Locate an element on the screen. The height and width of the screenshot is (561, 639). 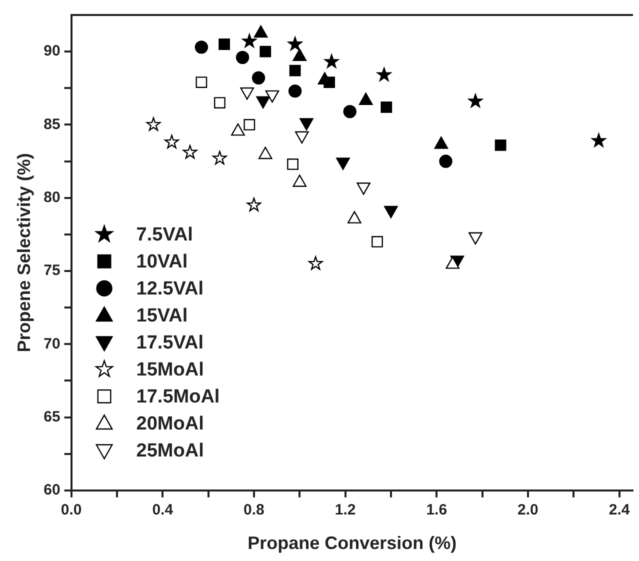
legend-label: 15MoAl is located at coordinates (170, 370).